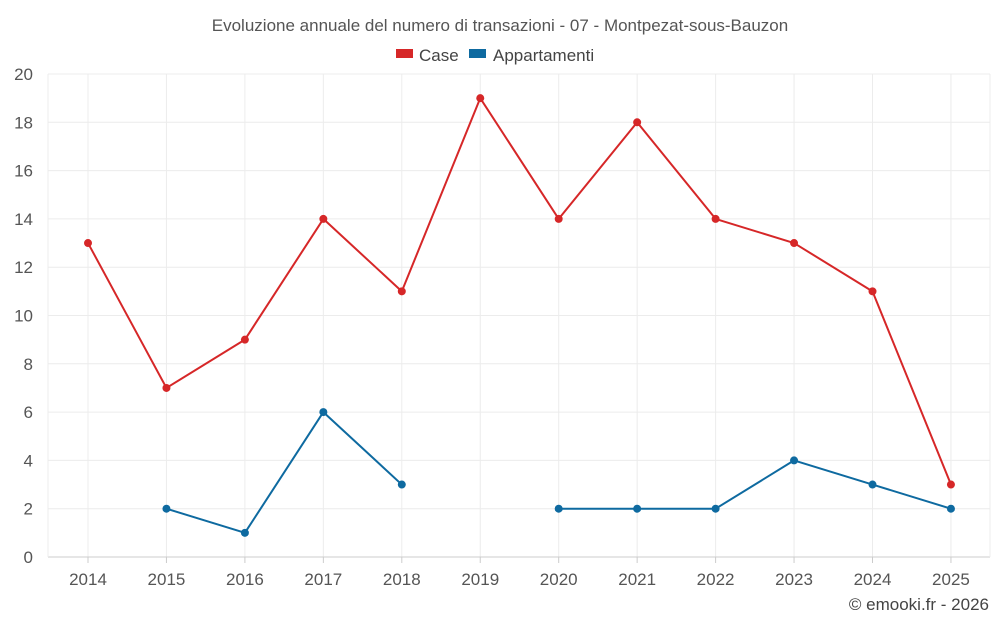 The image size is (1000, 625). I want to click on x-tick-label: 2014, so click(88, 579).